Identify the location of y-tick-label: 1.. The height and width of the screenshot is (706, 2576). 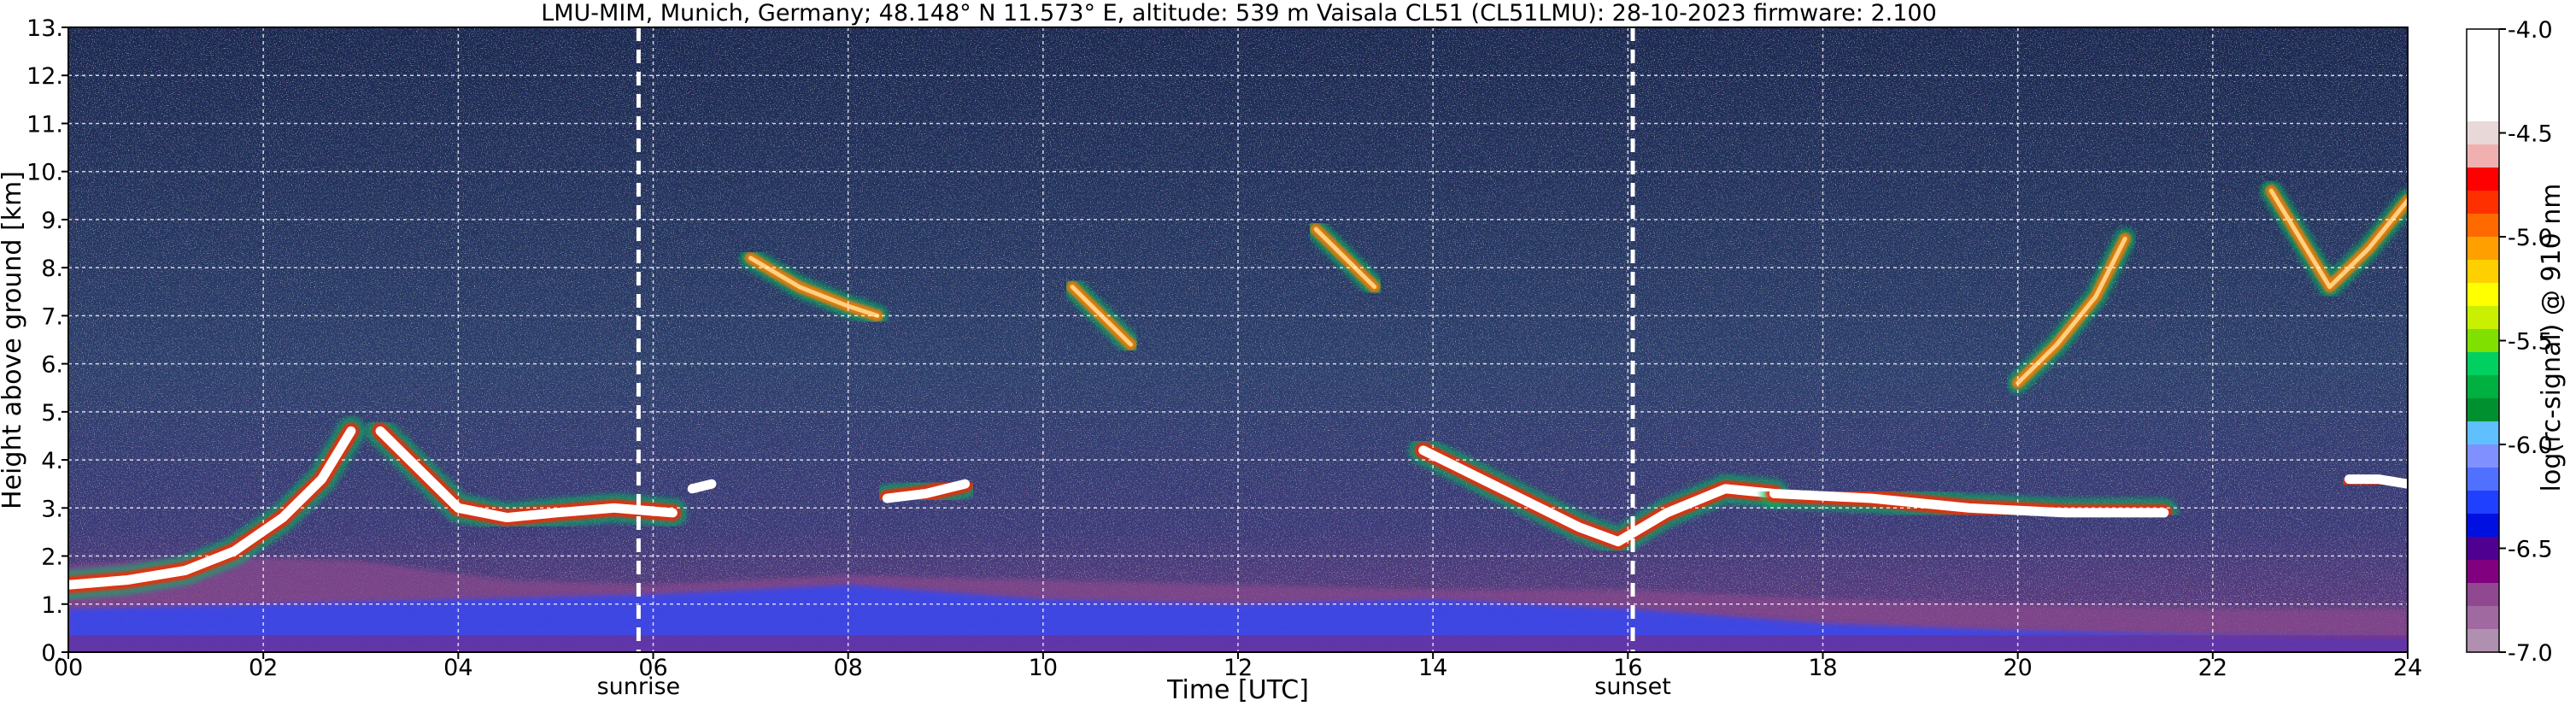
(52, 605).